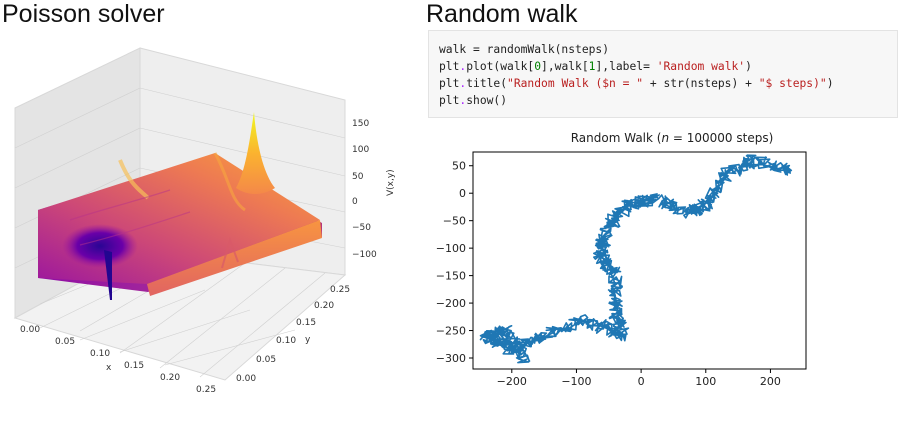 This screenshot has width=904, height=432. Describe the element at coordinates (575, 83) in the screenshot. I see `code-token: "Random Walk ($n = "` at that location.